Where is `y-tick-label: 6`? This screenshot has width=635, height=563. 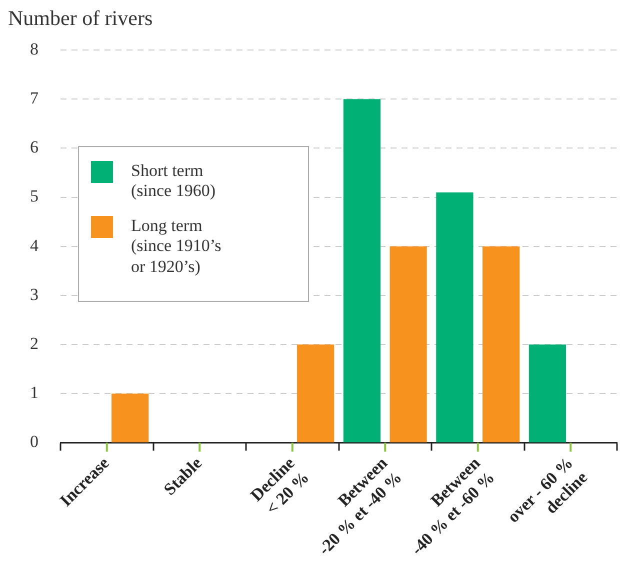
y-tick-label: 6 is located at coordinates (34, 147).